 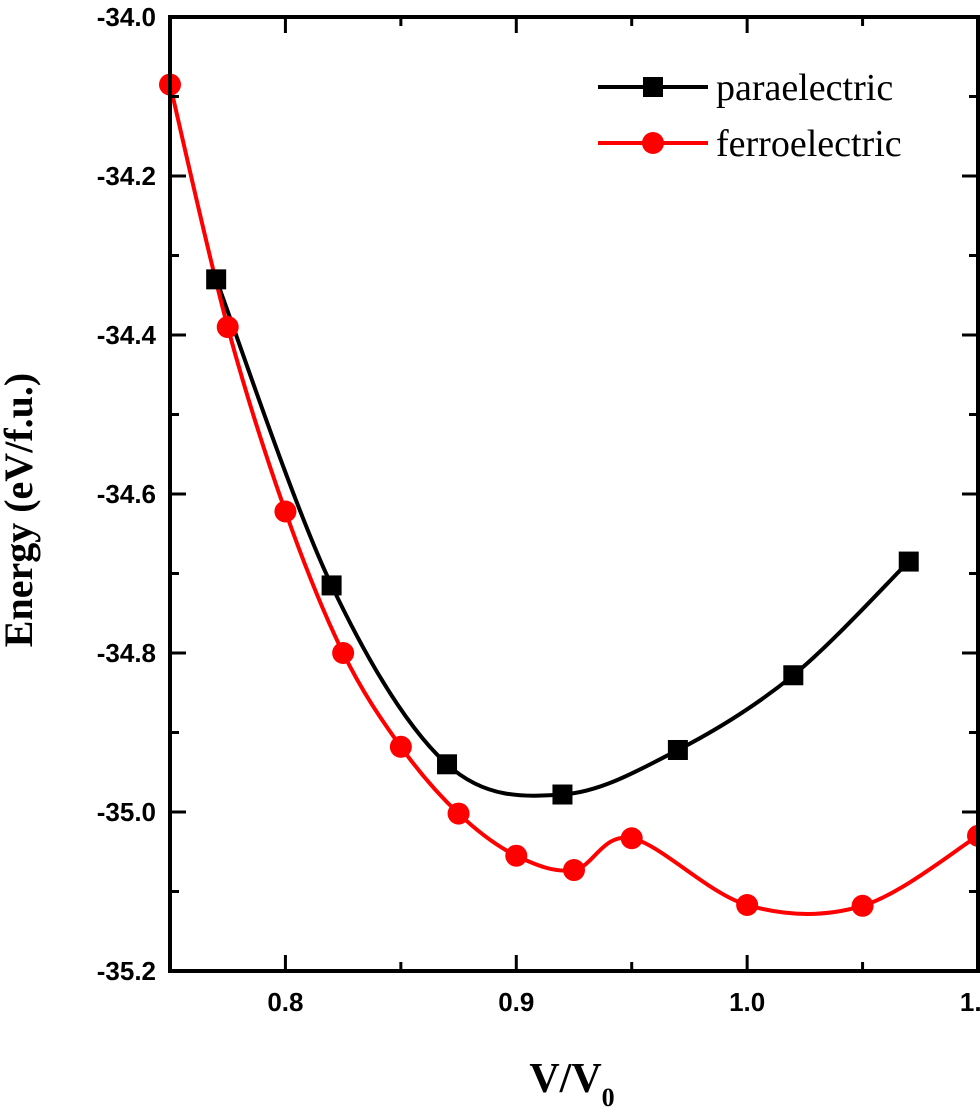 I want to click on y-tick-label: -34.4, so click(x=127, y=335).